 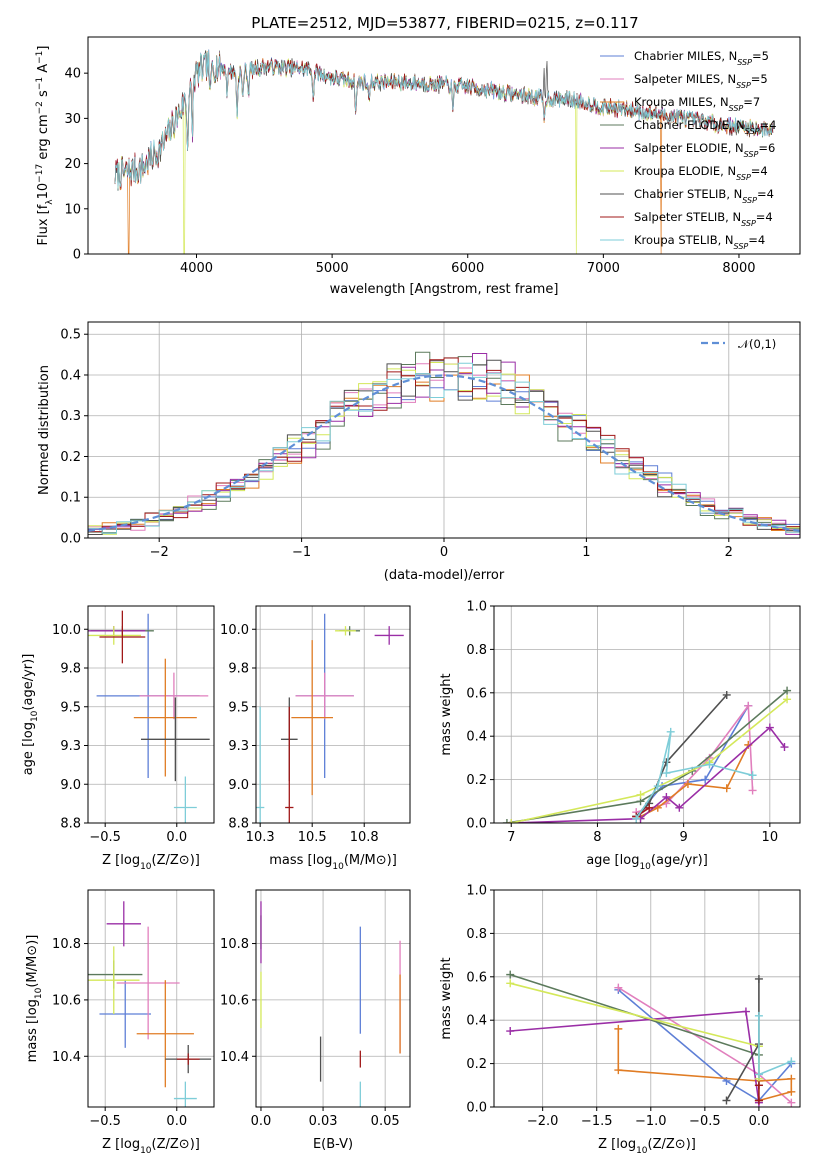 I want to click on label-part: Chabrier STELIB, N, so click(x=688, y=194).